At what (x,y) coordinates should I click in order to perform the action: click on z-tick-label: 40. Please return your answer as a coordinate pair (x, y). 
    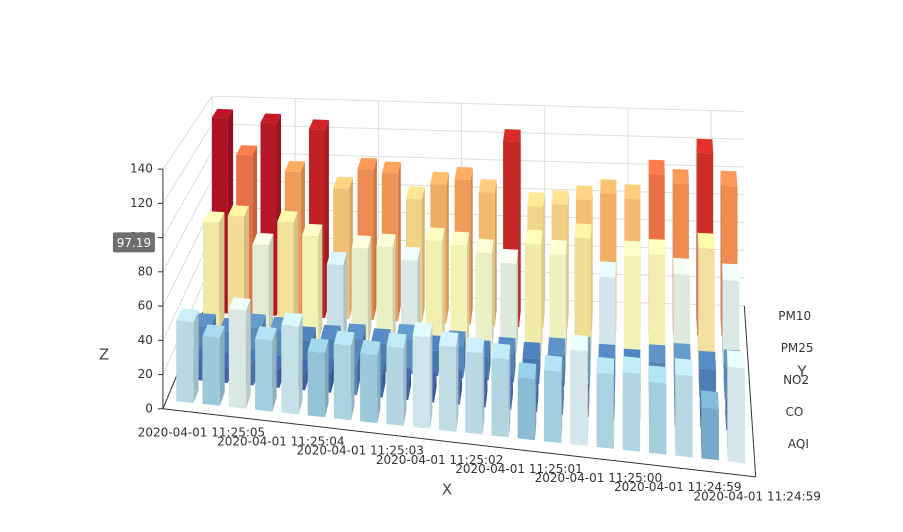
    Looking at the image, I should click on (145, 340).